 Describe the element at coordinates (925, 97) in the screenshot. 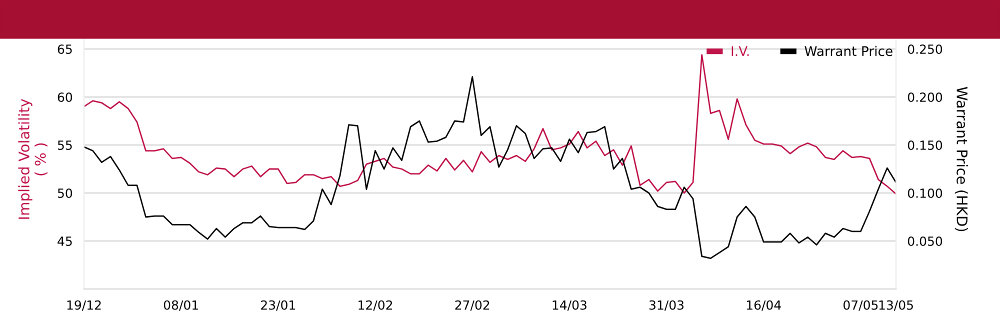

I see `y2-tick-label: 0.200` at that location.